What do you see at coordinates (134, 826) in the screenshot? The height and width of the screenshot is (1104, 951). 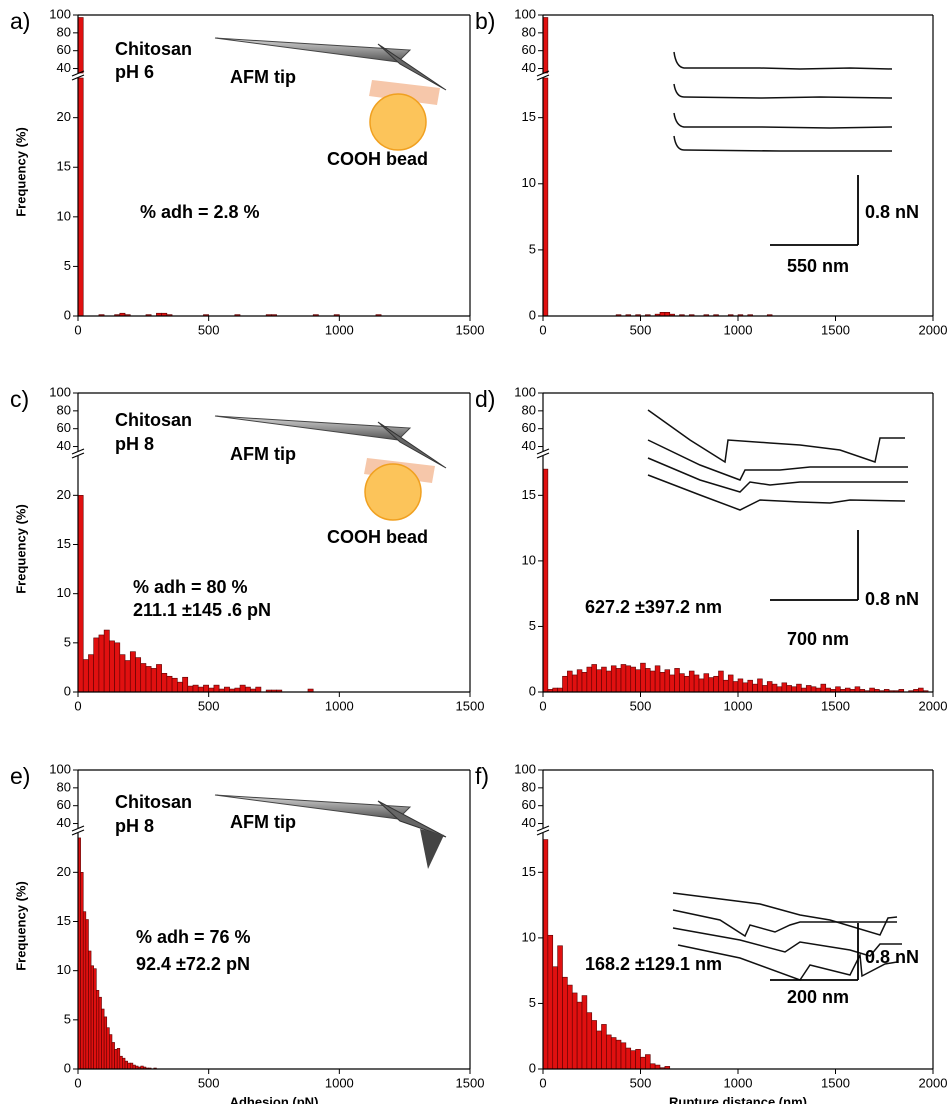 I see `annotation: pH 8` at bounding box center [134, 826].